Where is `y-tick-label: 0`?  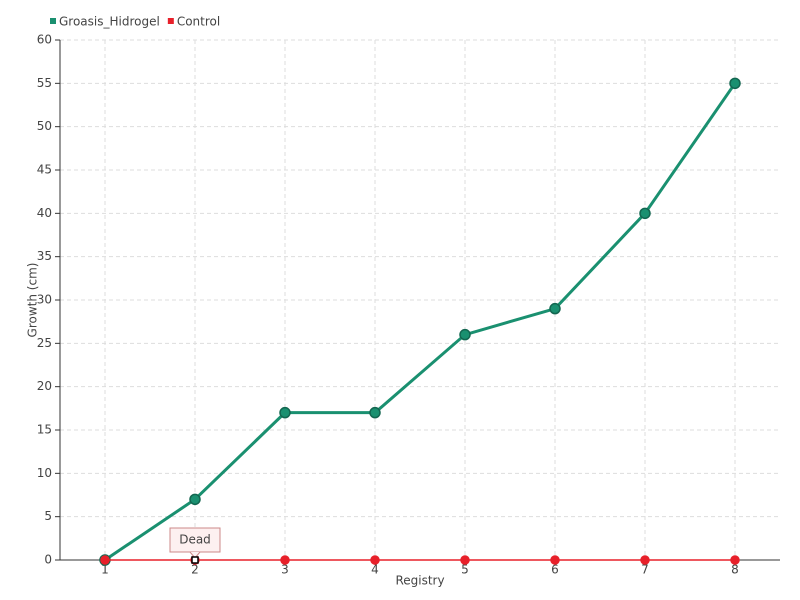
y-tick-label: 0 is located at coordinates (48, 560).